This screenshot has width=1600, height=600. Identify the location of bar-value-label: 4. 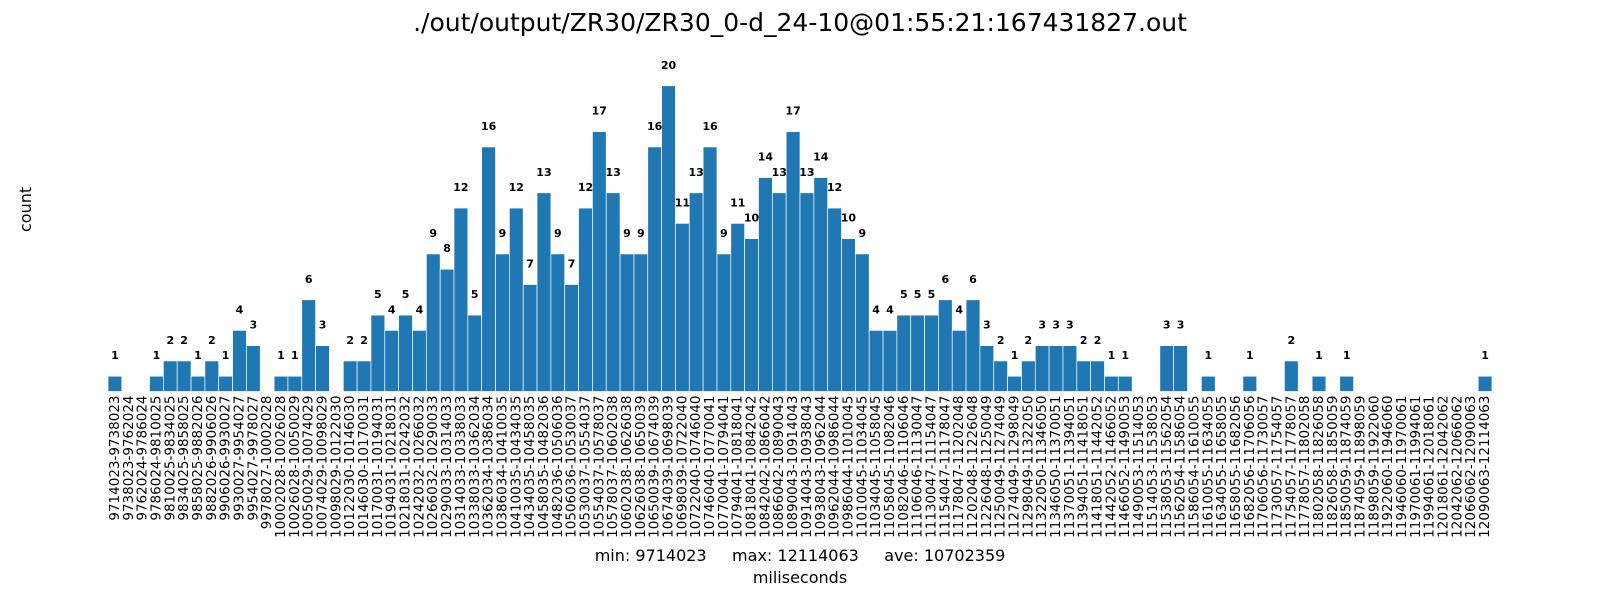
(959, 309).